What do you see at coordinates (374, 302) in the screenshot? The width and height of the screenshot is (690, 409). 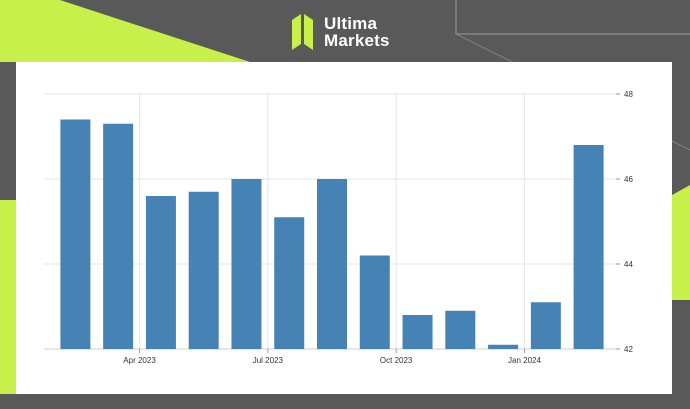 I see `bar-sep-2023` at bounding box center [374, 302].